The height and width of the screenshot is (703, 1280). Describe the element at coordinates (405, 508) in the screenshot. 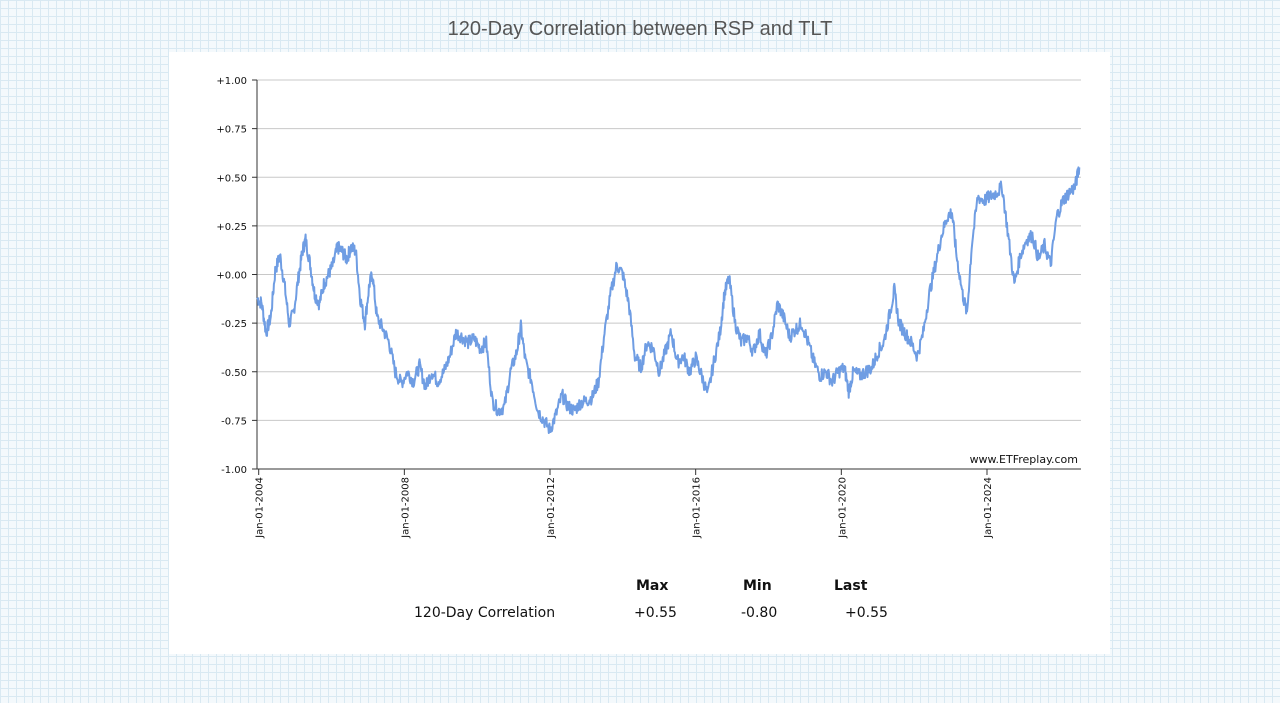

I see `x-tick-label: Jan-01-2008` at that location.